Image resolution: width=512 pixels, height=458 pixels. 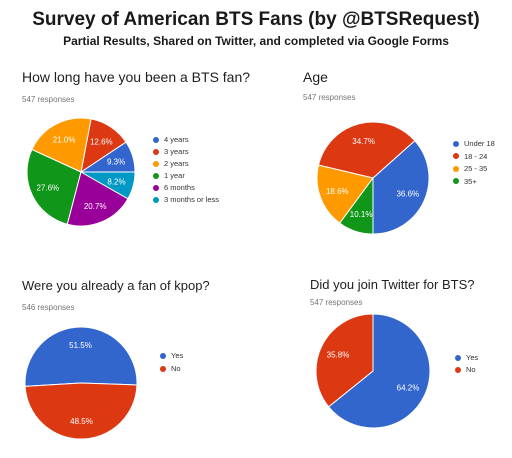 What do you see at coordinates (61, 145) in the screenshot?
I see `pie-slice-2-years` at bounding box center [61, 145].